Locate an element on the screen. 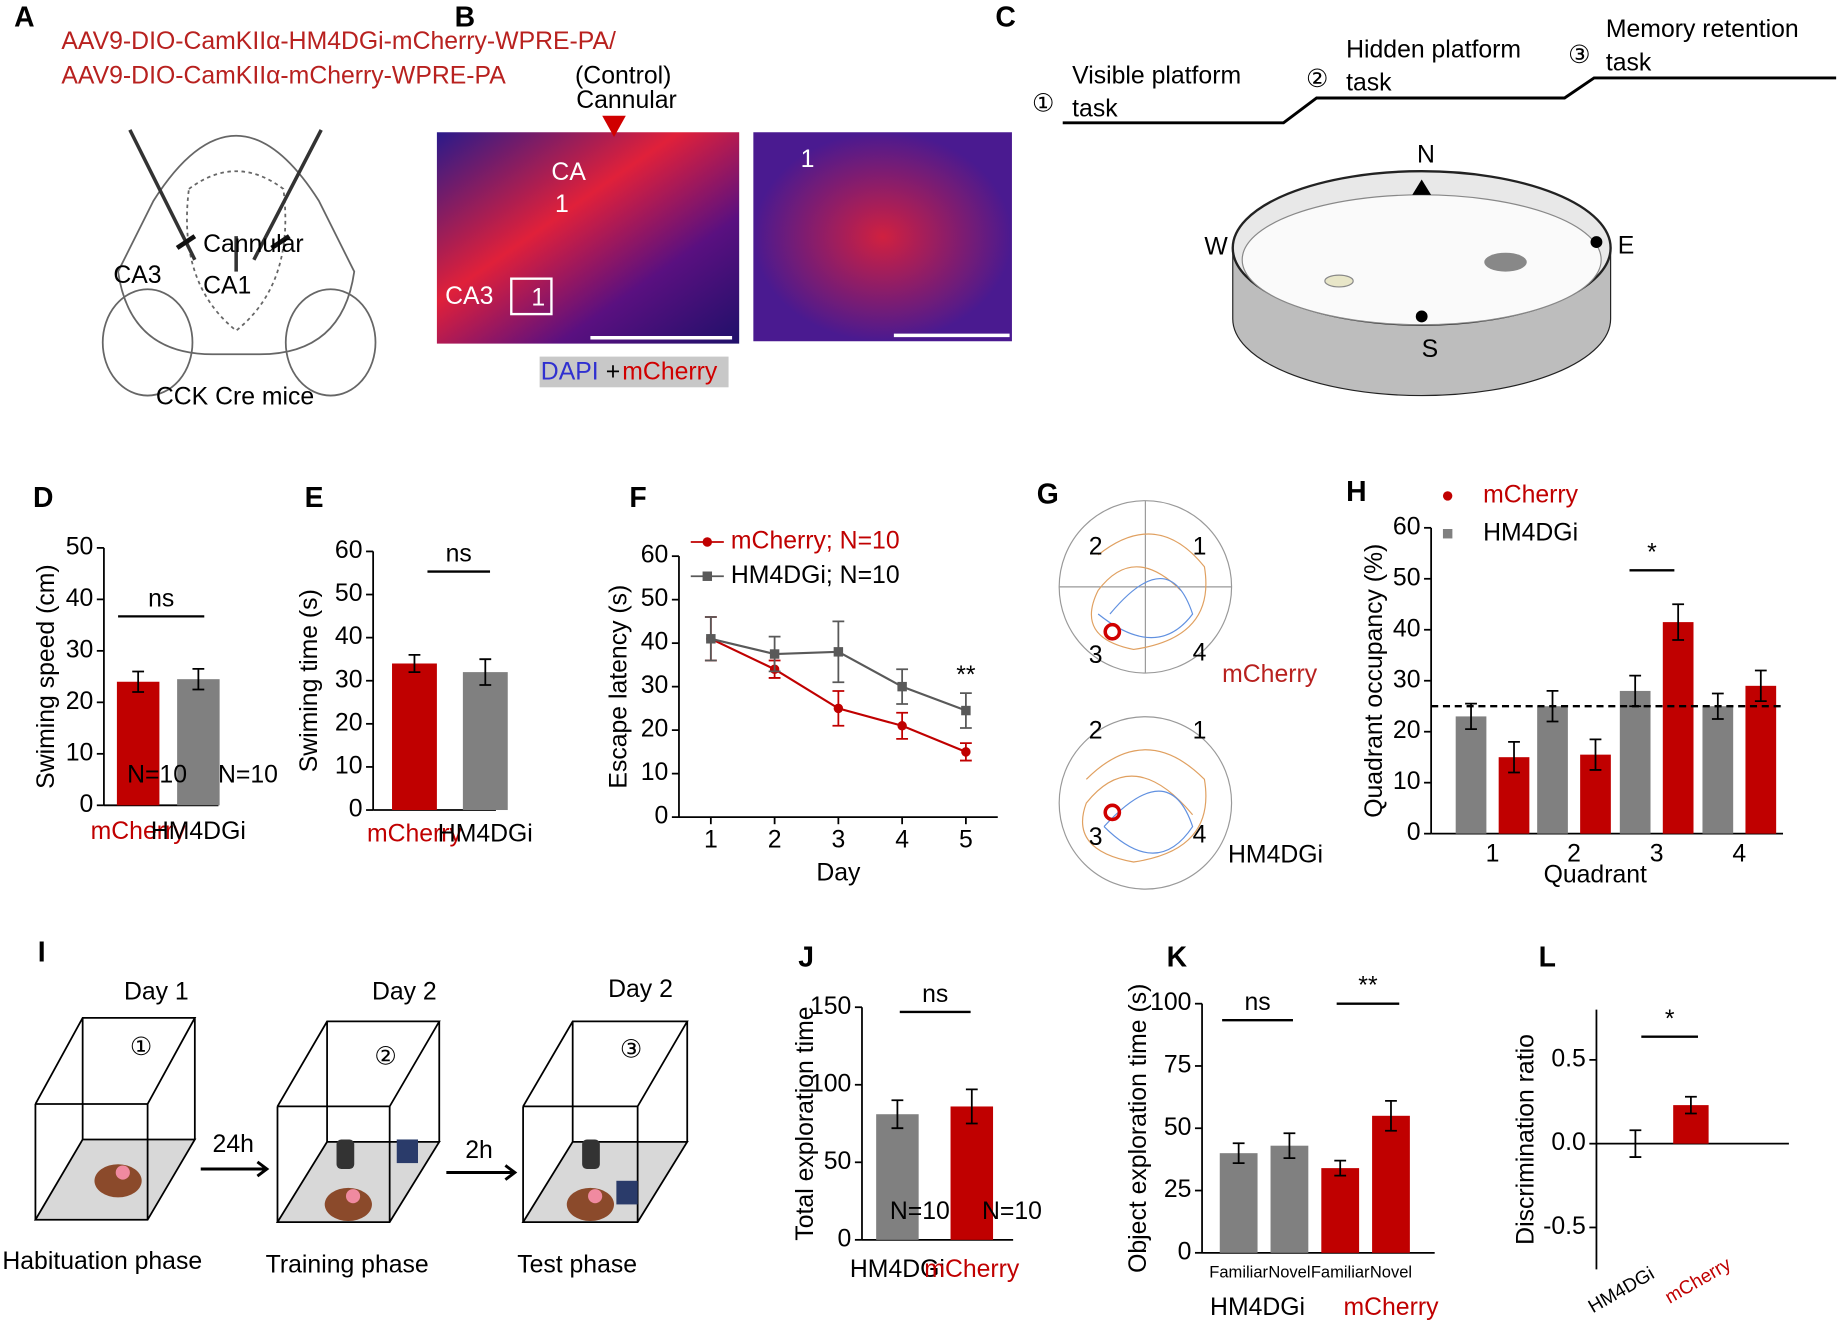 The image size is (1842, 1338). box-label: 1 is located at coordinates (538, 297).